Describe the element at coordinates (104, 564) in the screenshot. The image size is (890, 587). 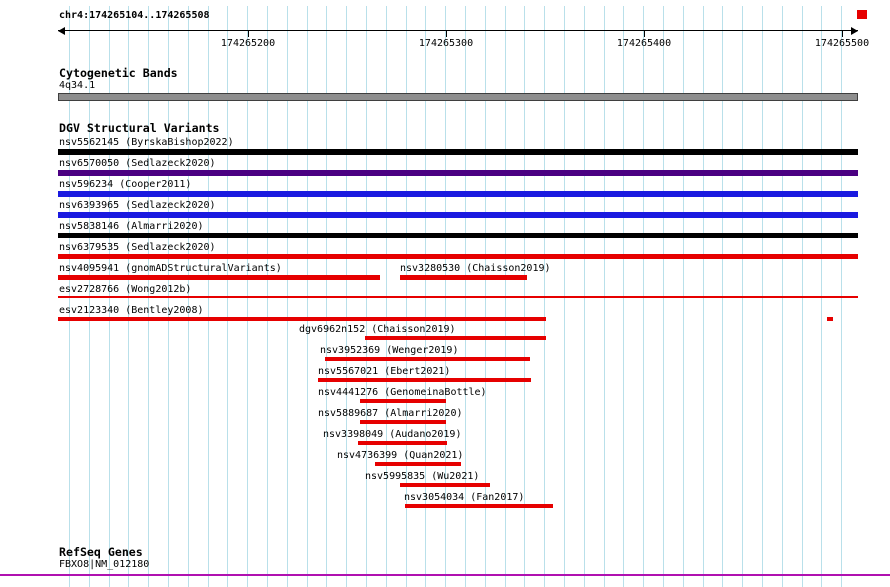
I see `refseq-gene-label: FBXO8|NM_012180` at that location.